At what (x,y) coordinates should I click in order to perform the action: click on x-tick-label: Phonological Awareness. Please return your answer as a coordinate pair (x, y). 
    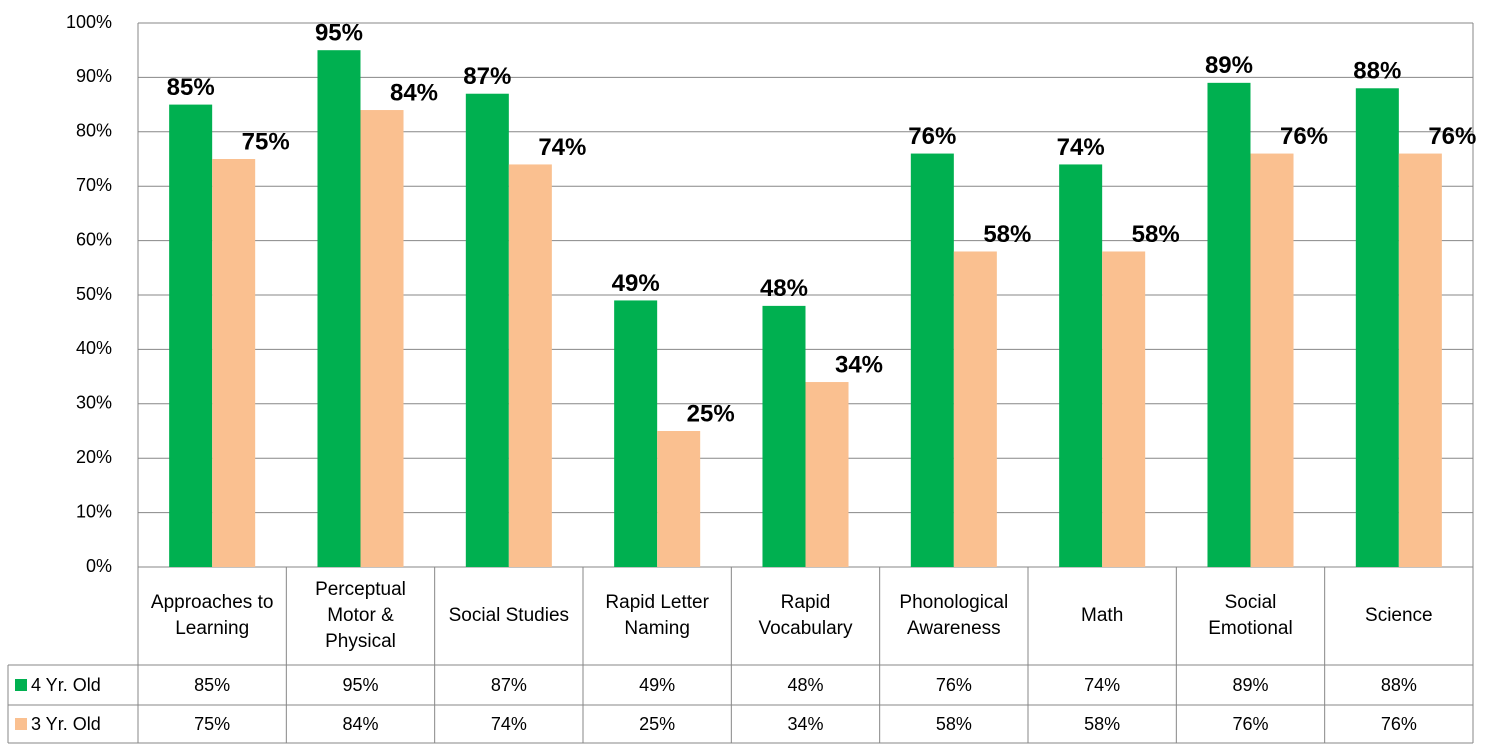
    Looking at the image, I should click on (954, 615).